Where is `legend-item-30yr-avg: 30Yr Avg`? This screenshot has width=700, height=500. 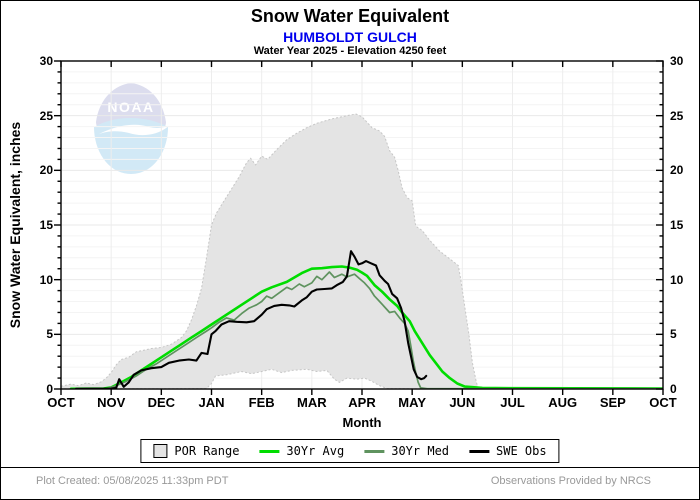 legend-item-30yr-avg: 30Yr Avg is located at coordinates (301, 451).